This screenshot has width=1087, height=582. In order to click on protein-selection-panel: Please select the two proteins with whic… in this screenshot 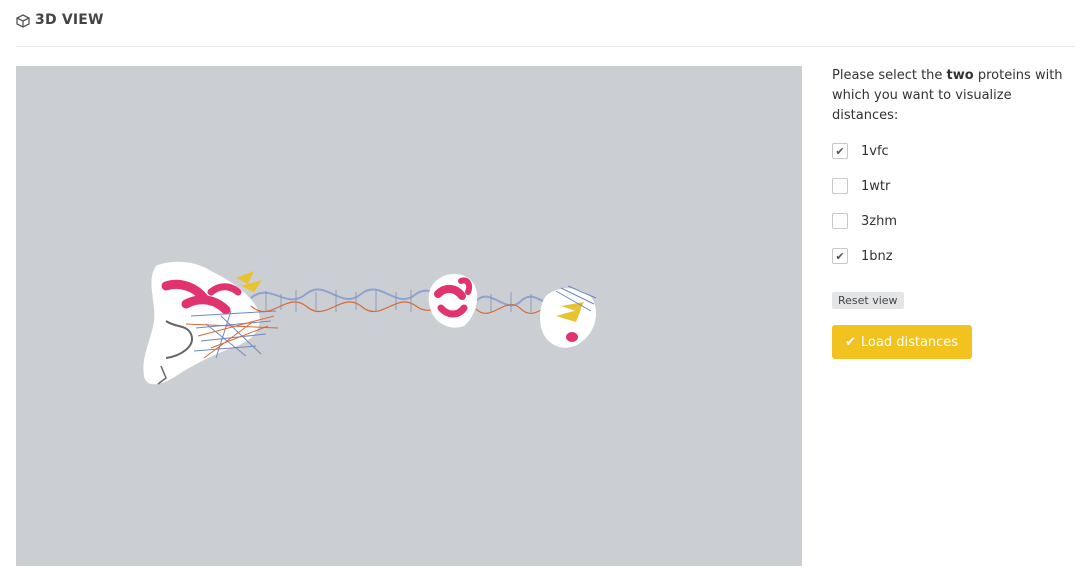, I will do `click(952, 212)`.